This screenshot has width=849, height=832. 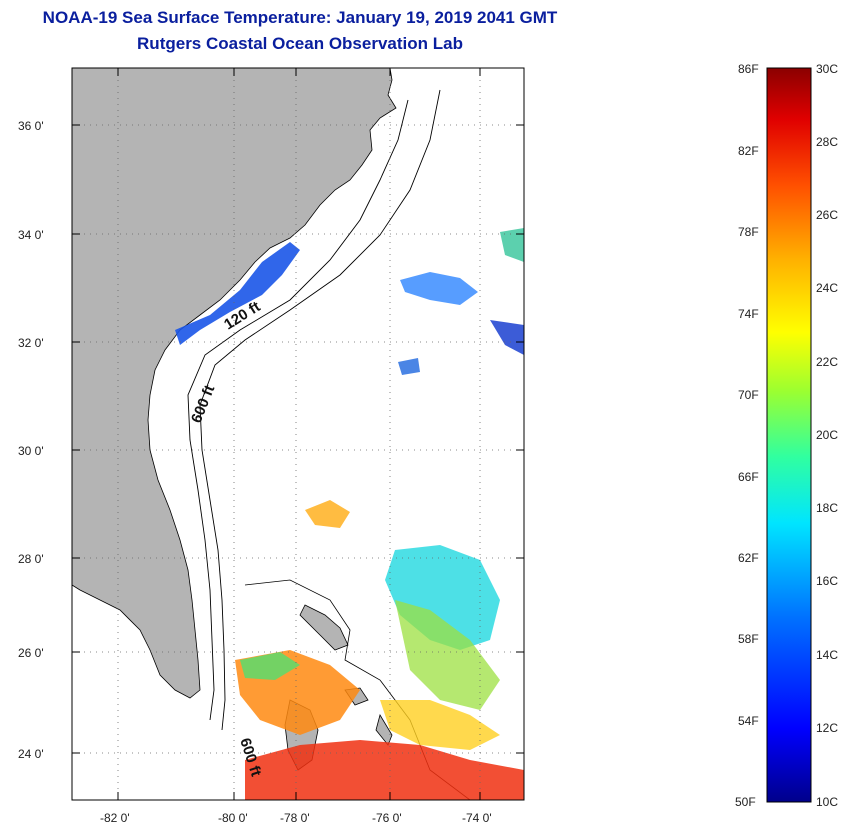 I want to click on cb-f-70: 70F, so click(x=748, y=395).